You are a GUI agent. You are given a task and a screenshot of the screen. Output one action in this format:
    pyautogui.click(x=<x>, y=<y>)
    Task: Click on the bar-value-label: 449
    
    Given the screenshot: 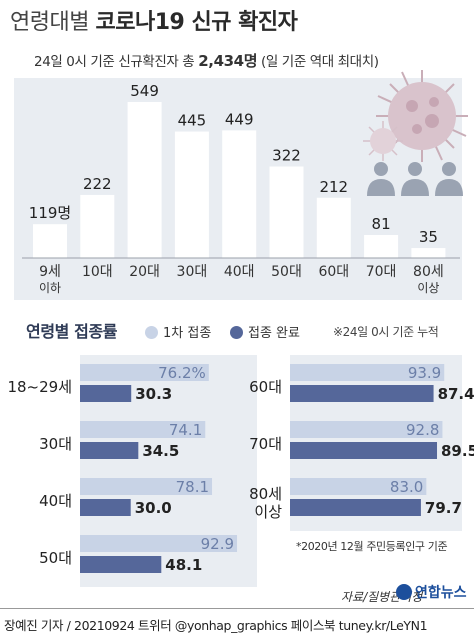 What is the action you would take?
    pyautogui.click(x=239, y=119)
    